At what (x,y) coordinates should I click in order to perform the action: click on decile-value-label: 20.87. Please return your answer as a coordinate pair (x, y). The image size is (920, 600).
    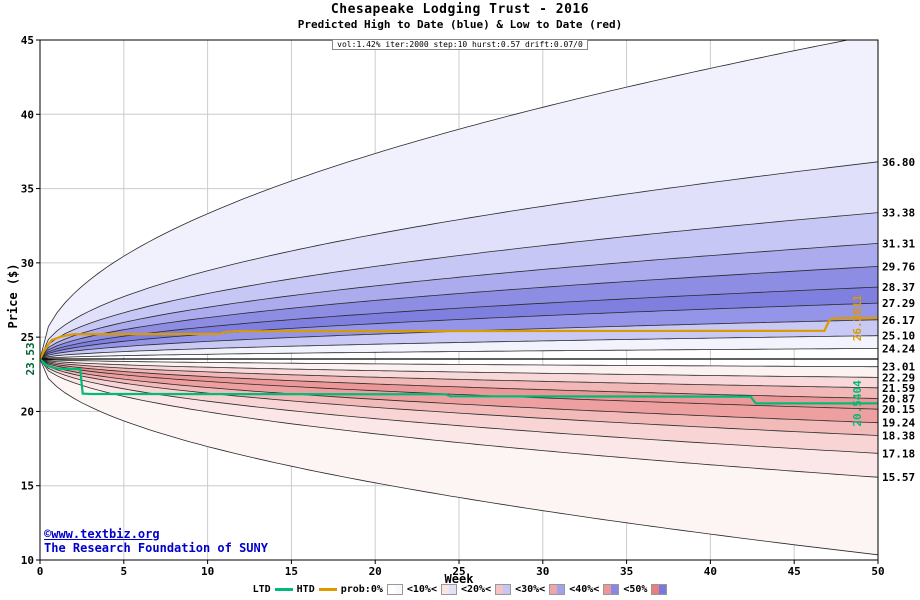
    Looking at the image, I should click on (898, 399).